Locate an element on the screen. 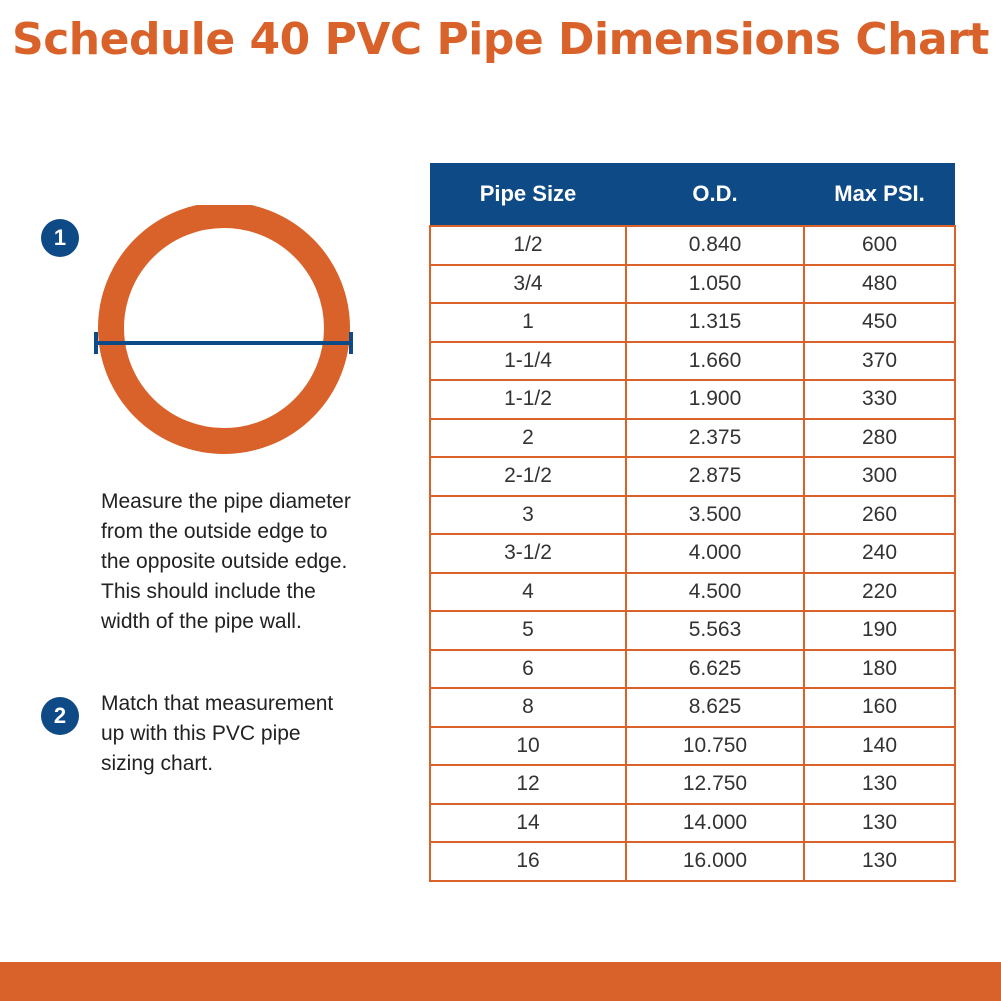  cell-max-psi: 280 is located at coordinates (879, 437).